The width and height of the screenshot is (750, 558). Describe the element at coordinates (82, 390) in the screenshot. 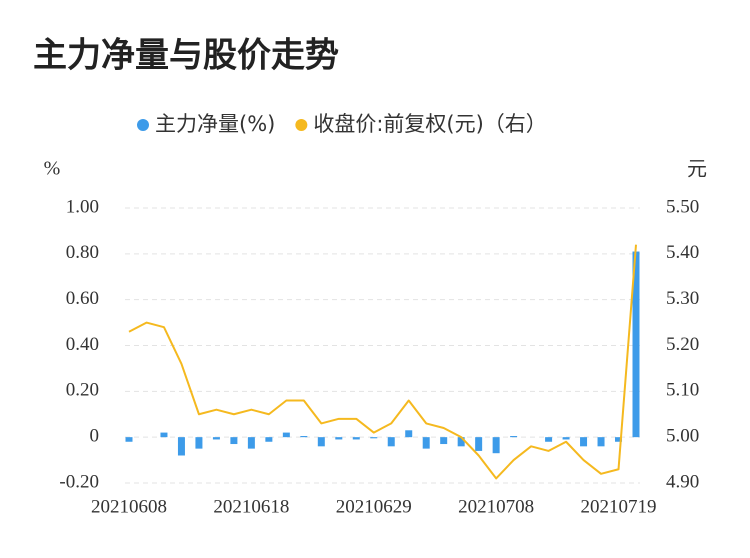

I see `y-tick-label: 0.20` at that location.